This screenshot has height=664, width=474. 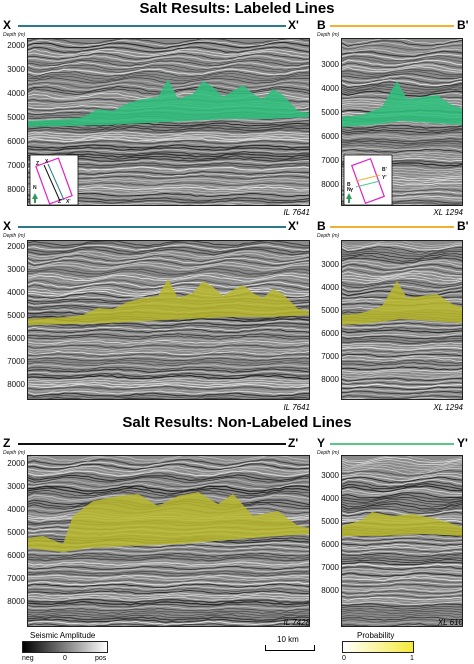 I want to click on inset-label: X', so click(x=68, y=202).